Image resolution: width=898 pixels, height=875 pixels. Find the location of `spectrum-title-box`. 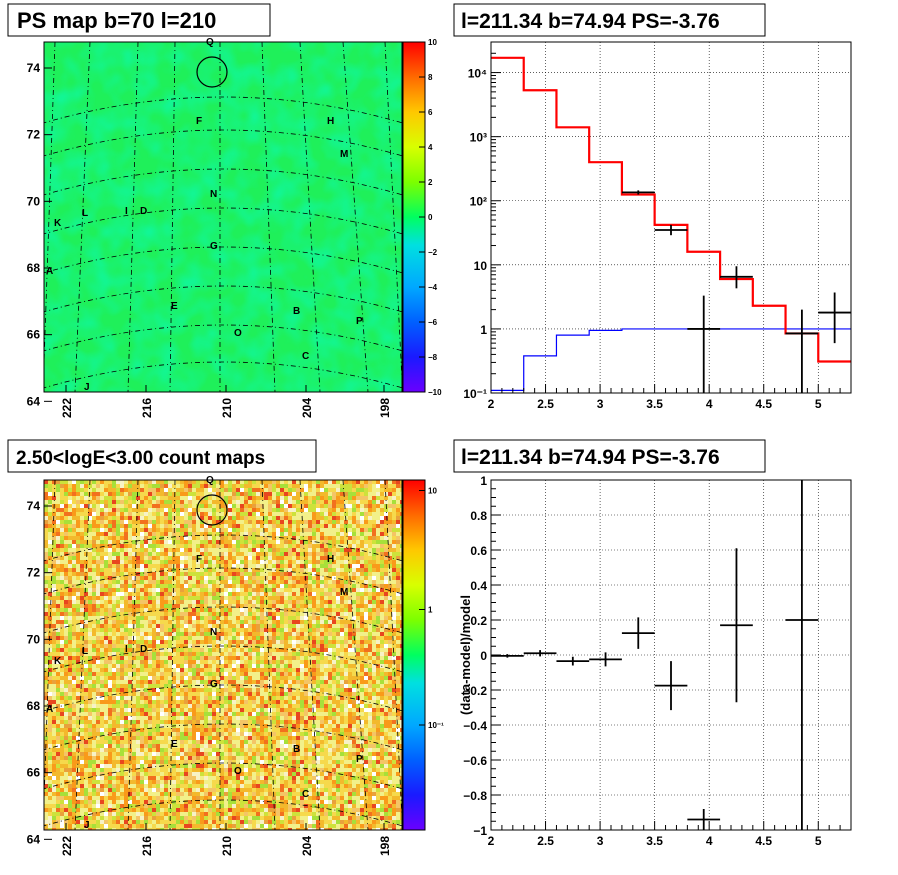

spectrum-title-box is located at coordinates (609, 20).